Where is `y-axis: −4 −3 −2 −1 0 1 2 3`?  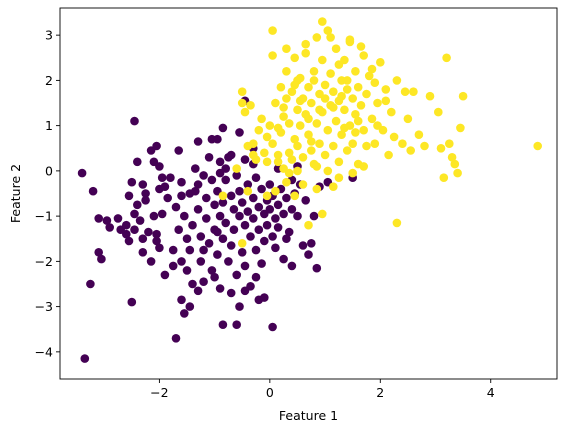
y-axis: −4 −3 −2 −1 0 1 2 3 is located at coordinates (47, 193).